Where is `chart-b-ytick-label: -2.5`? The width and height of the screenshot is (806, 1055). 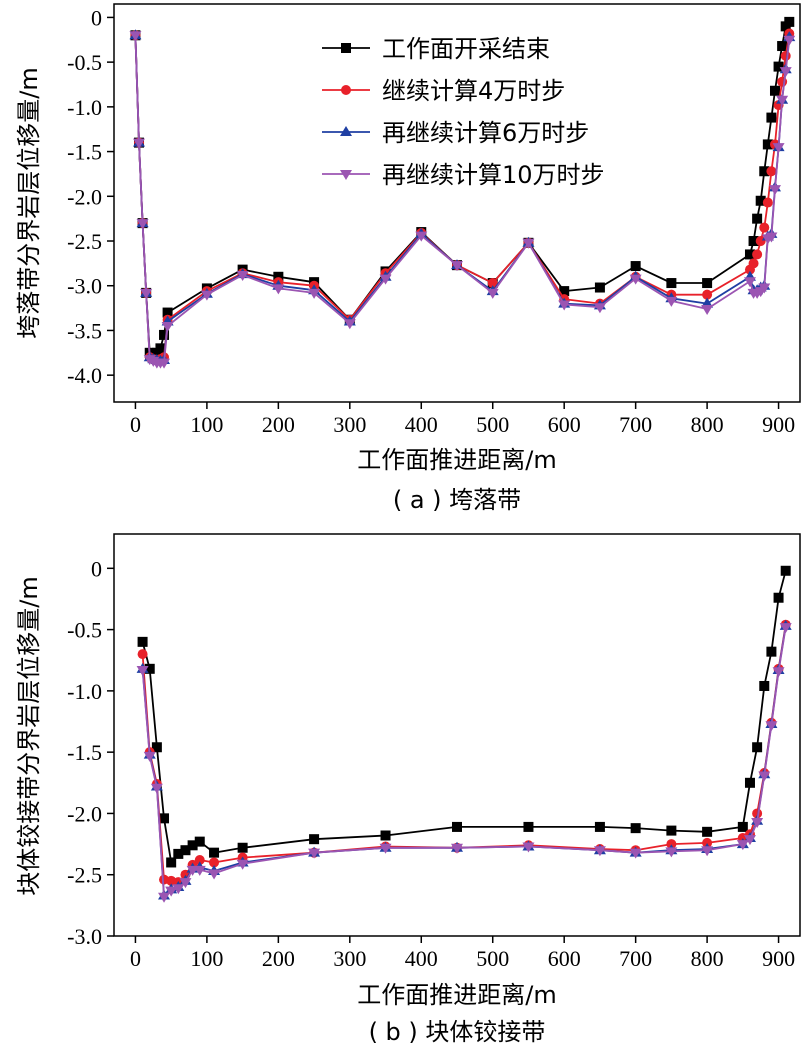 chart-b-ytick-label: -2.5 is located at coordinates (84, 875).